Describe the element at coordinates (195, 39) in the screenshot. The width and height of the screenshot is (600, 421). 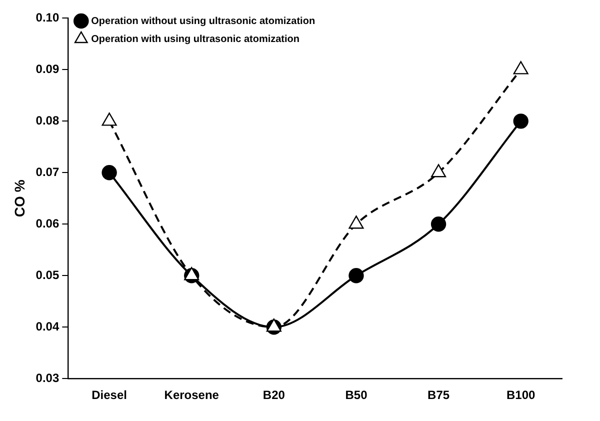
I see `legend-label: Operation with using ultrasonic atomization` at that location.